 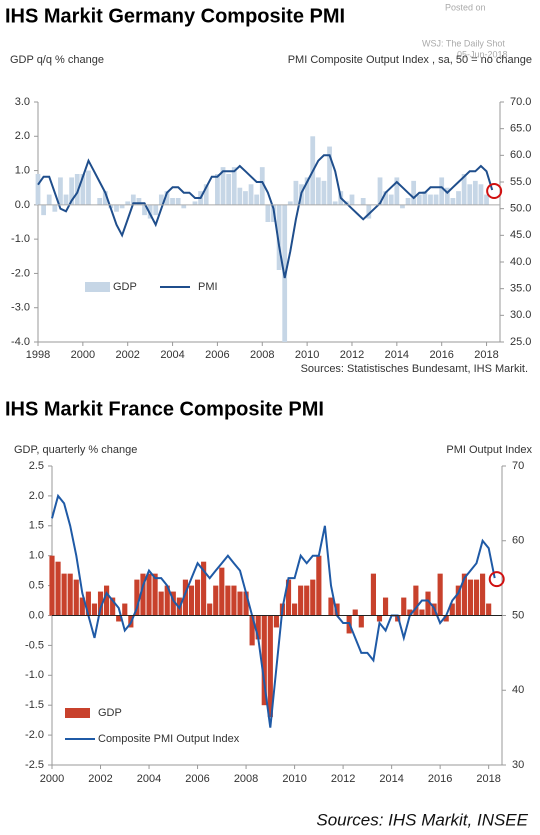 What do you see at coordinates (496, 579) in the screenshot?
I see `highlight-circle` at bounding box center [496, 579].